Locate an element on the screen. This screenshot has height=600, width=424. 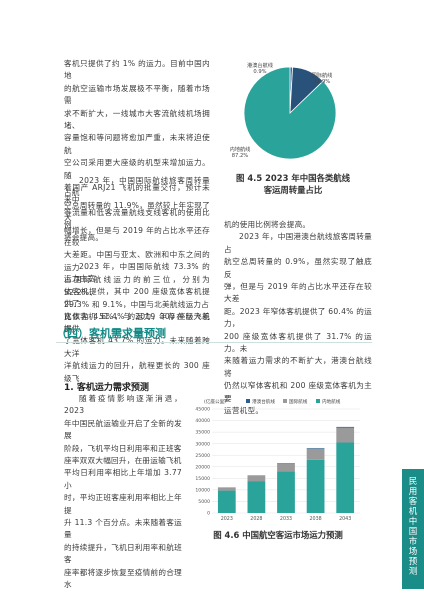
text-line: 了宽体客机 43.7% 的运力。未来随着跨大洋 is located at coordinates (137, 347).